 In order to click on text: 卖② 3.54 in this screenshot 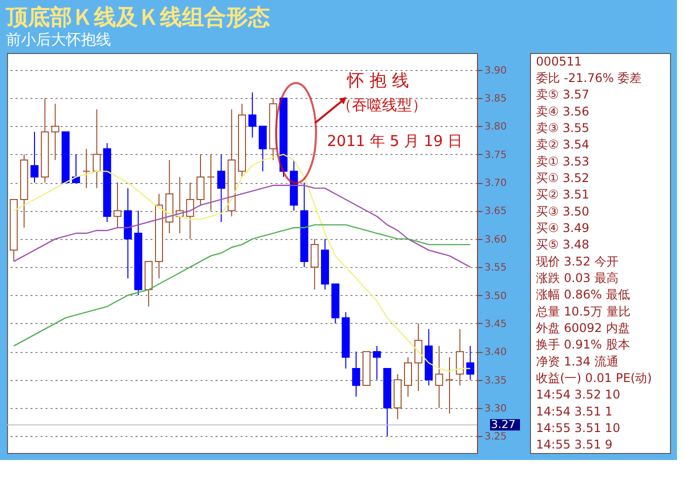, I will do `click(563, 145)`.